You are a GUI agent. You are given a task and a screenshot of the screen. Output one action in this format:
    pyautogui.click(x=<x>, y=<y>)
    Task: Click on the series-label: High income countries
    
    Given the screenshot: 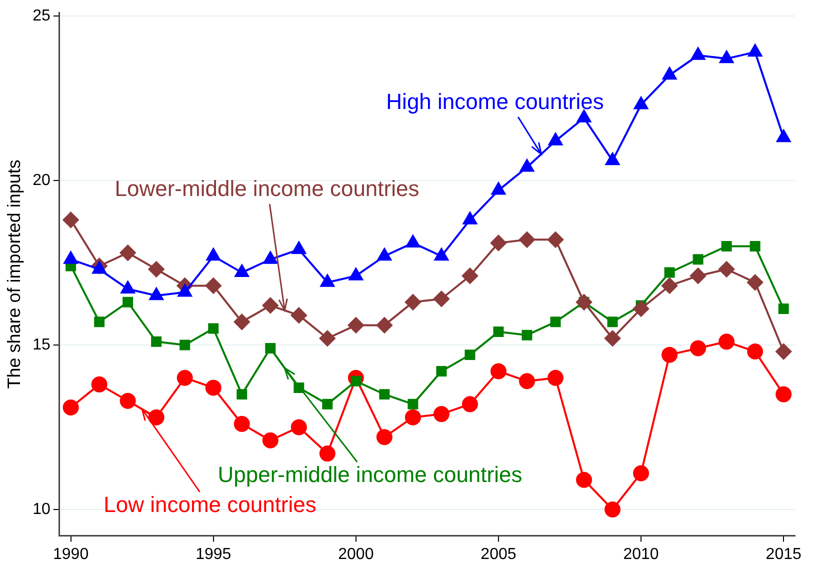 What is the action you would take?
    pyautogui.click(x=495, y=101)
    